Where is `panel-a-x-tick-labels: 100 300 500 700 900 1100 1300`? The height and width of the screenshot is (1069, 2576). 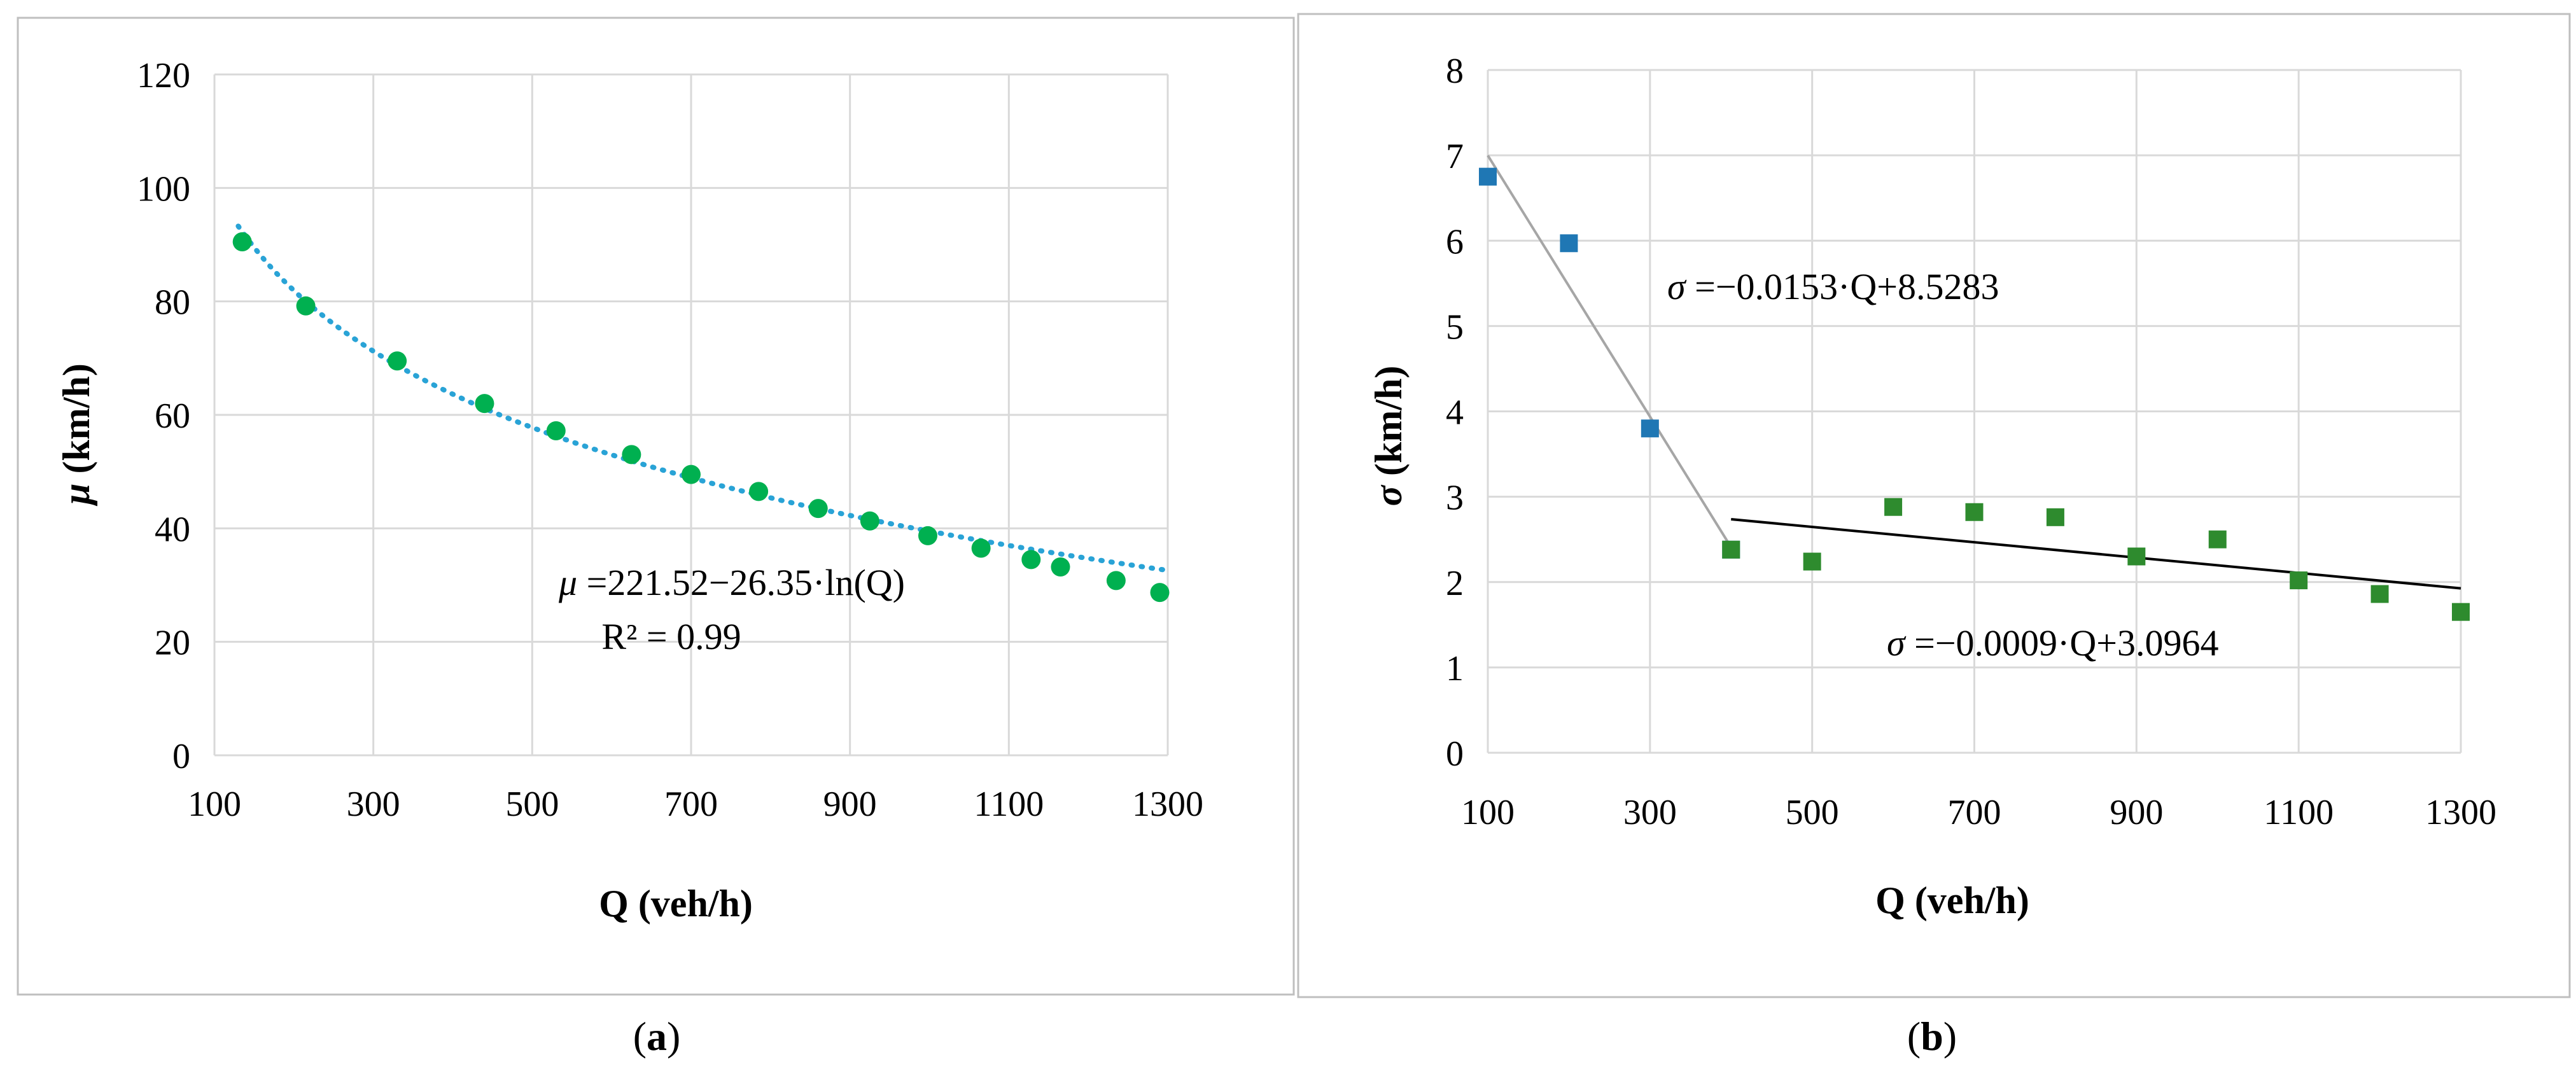
panel-a-x-tick-labels: 100 300 500 700 900 1100 1300 is located at coordinates (695, 804).